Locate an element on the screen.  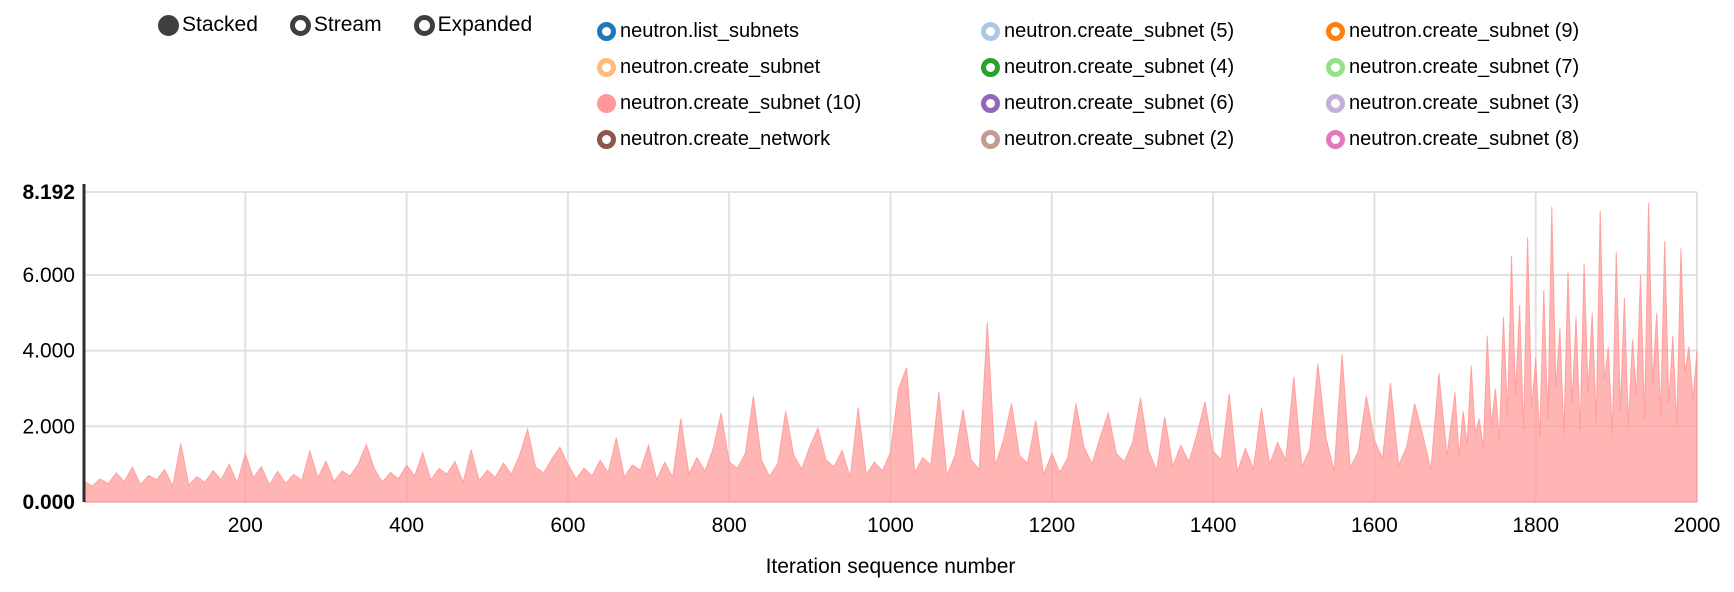
legend-item: neutron.create_subnet (9) is located at coordinates (1452, 31).